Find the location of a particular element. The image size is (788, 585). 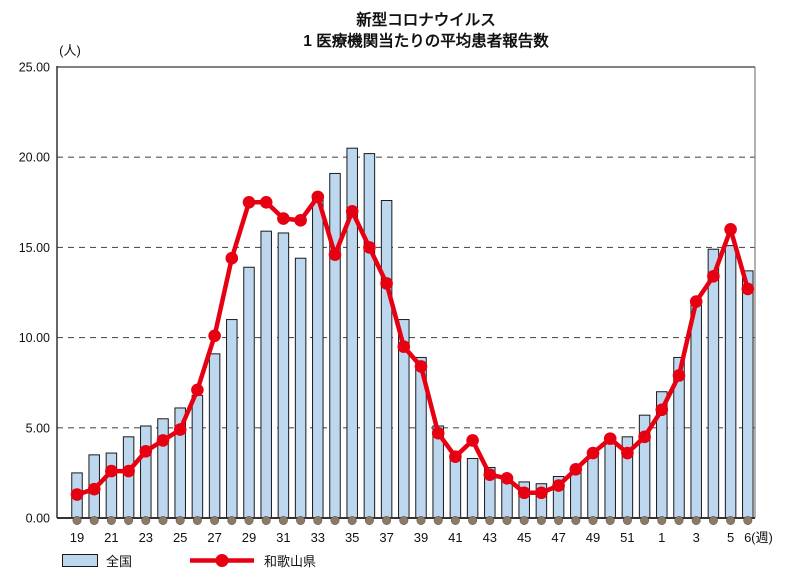

x-tick-23: 23 is located at coordinates (146, 537).